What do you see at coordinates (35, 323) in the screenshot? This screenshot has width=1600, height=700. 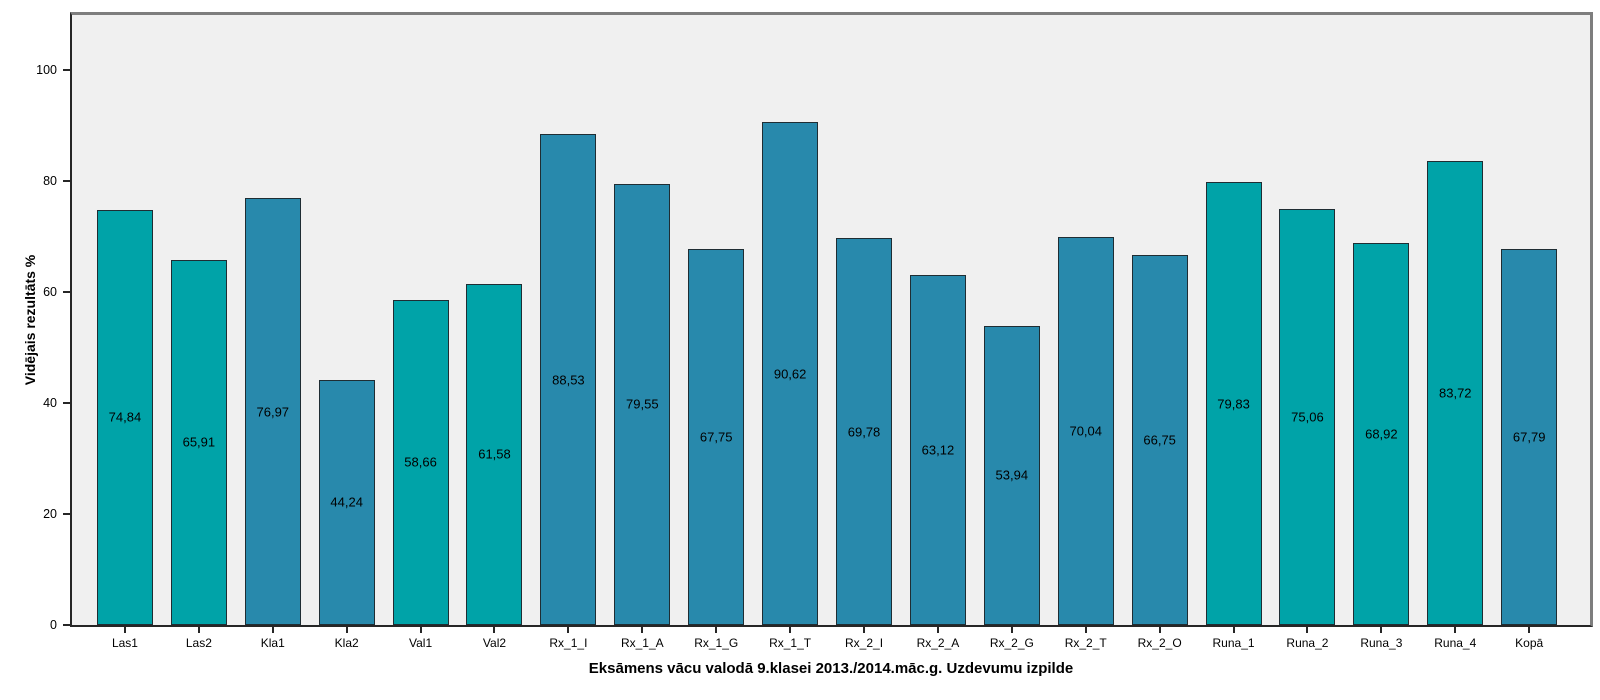 I see `y-axis: 0 20 40 60 80 100` at bounding box center [35, 323].